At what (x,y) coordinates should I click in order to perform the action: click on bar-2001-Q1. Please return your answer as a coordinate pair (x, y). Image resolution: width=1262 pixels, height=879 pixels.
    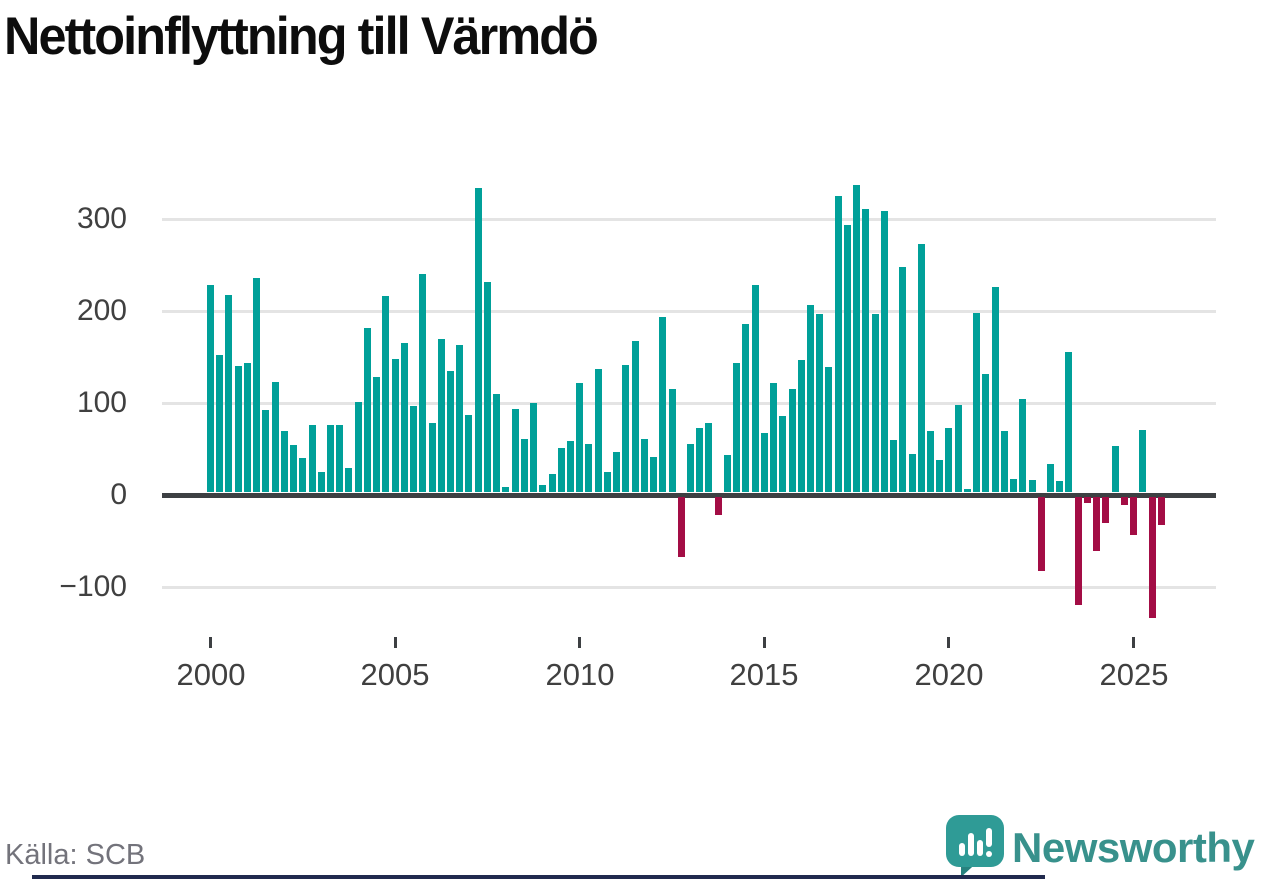
    Looking at the image, I should click on (247, 428).